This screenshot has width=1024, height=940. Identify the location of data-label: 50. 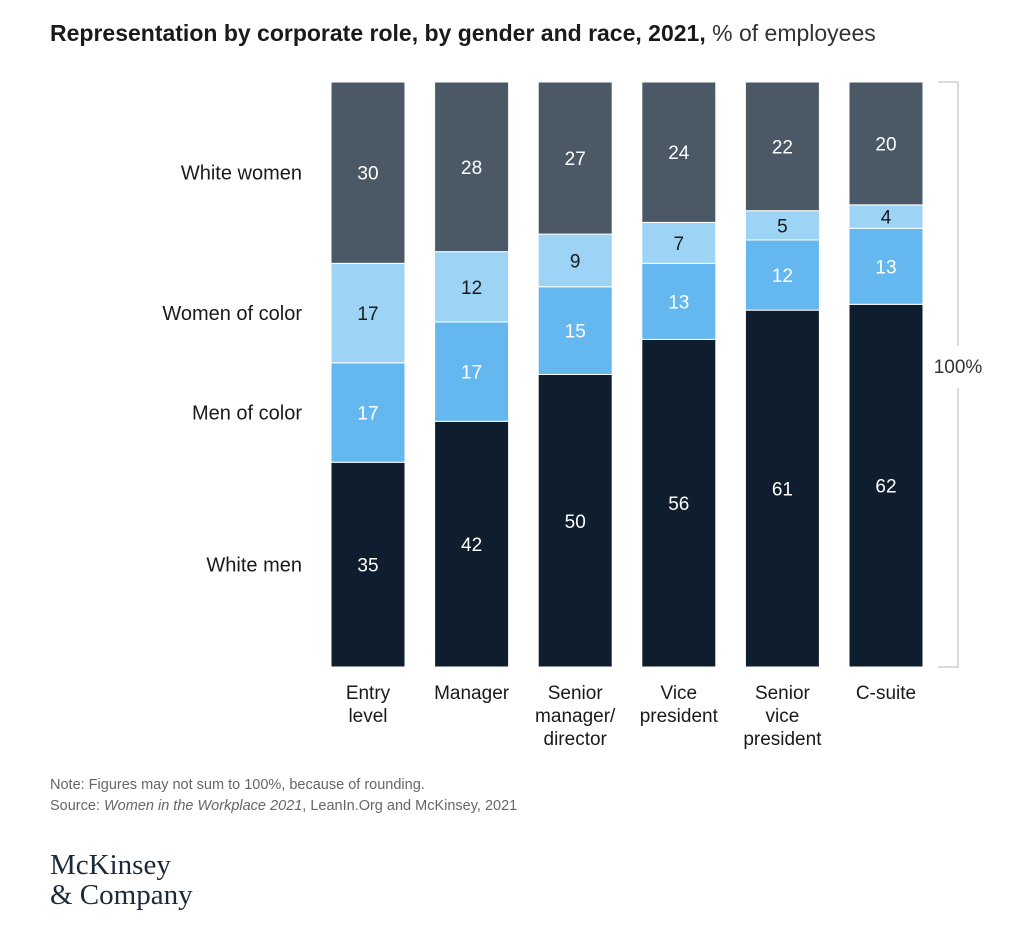
(575, 522).